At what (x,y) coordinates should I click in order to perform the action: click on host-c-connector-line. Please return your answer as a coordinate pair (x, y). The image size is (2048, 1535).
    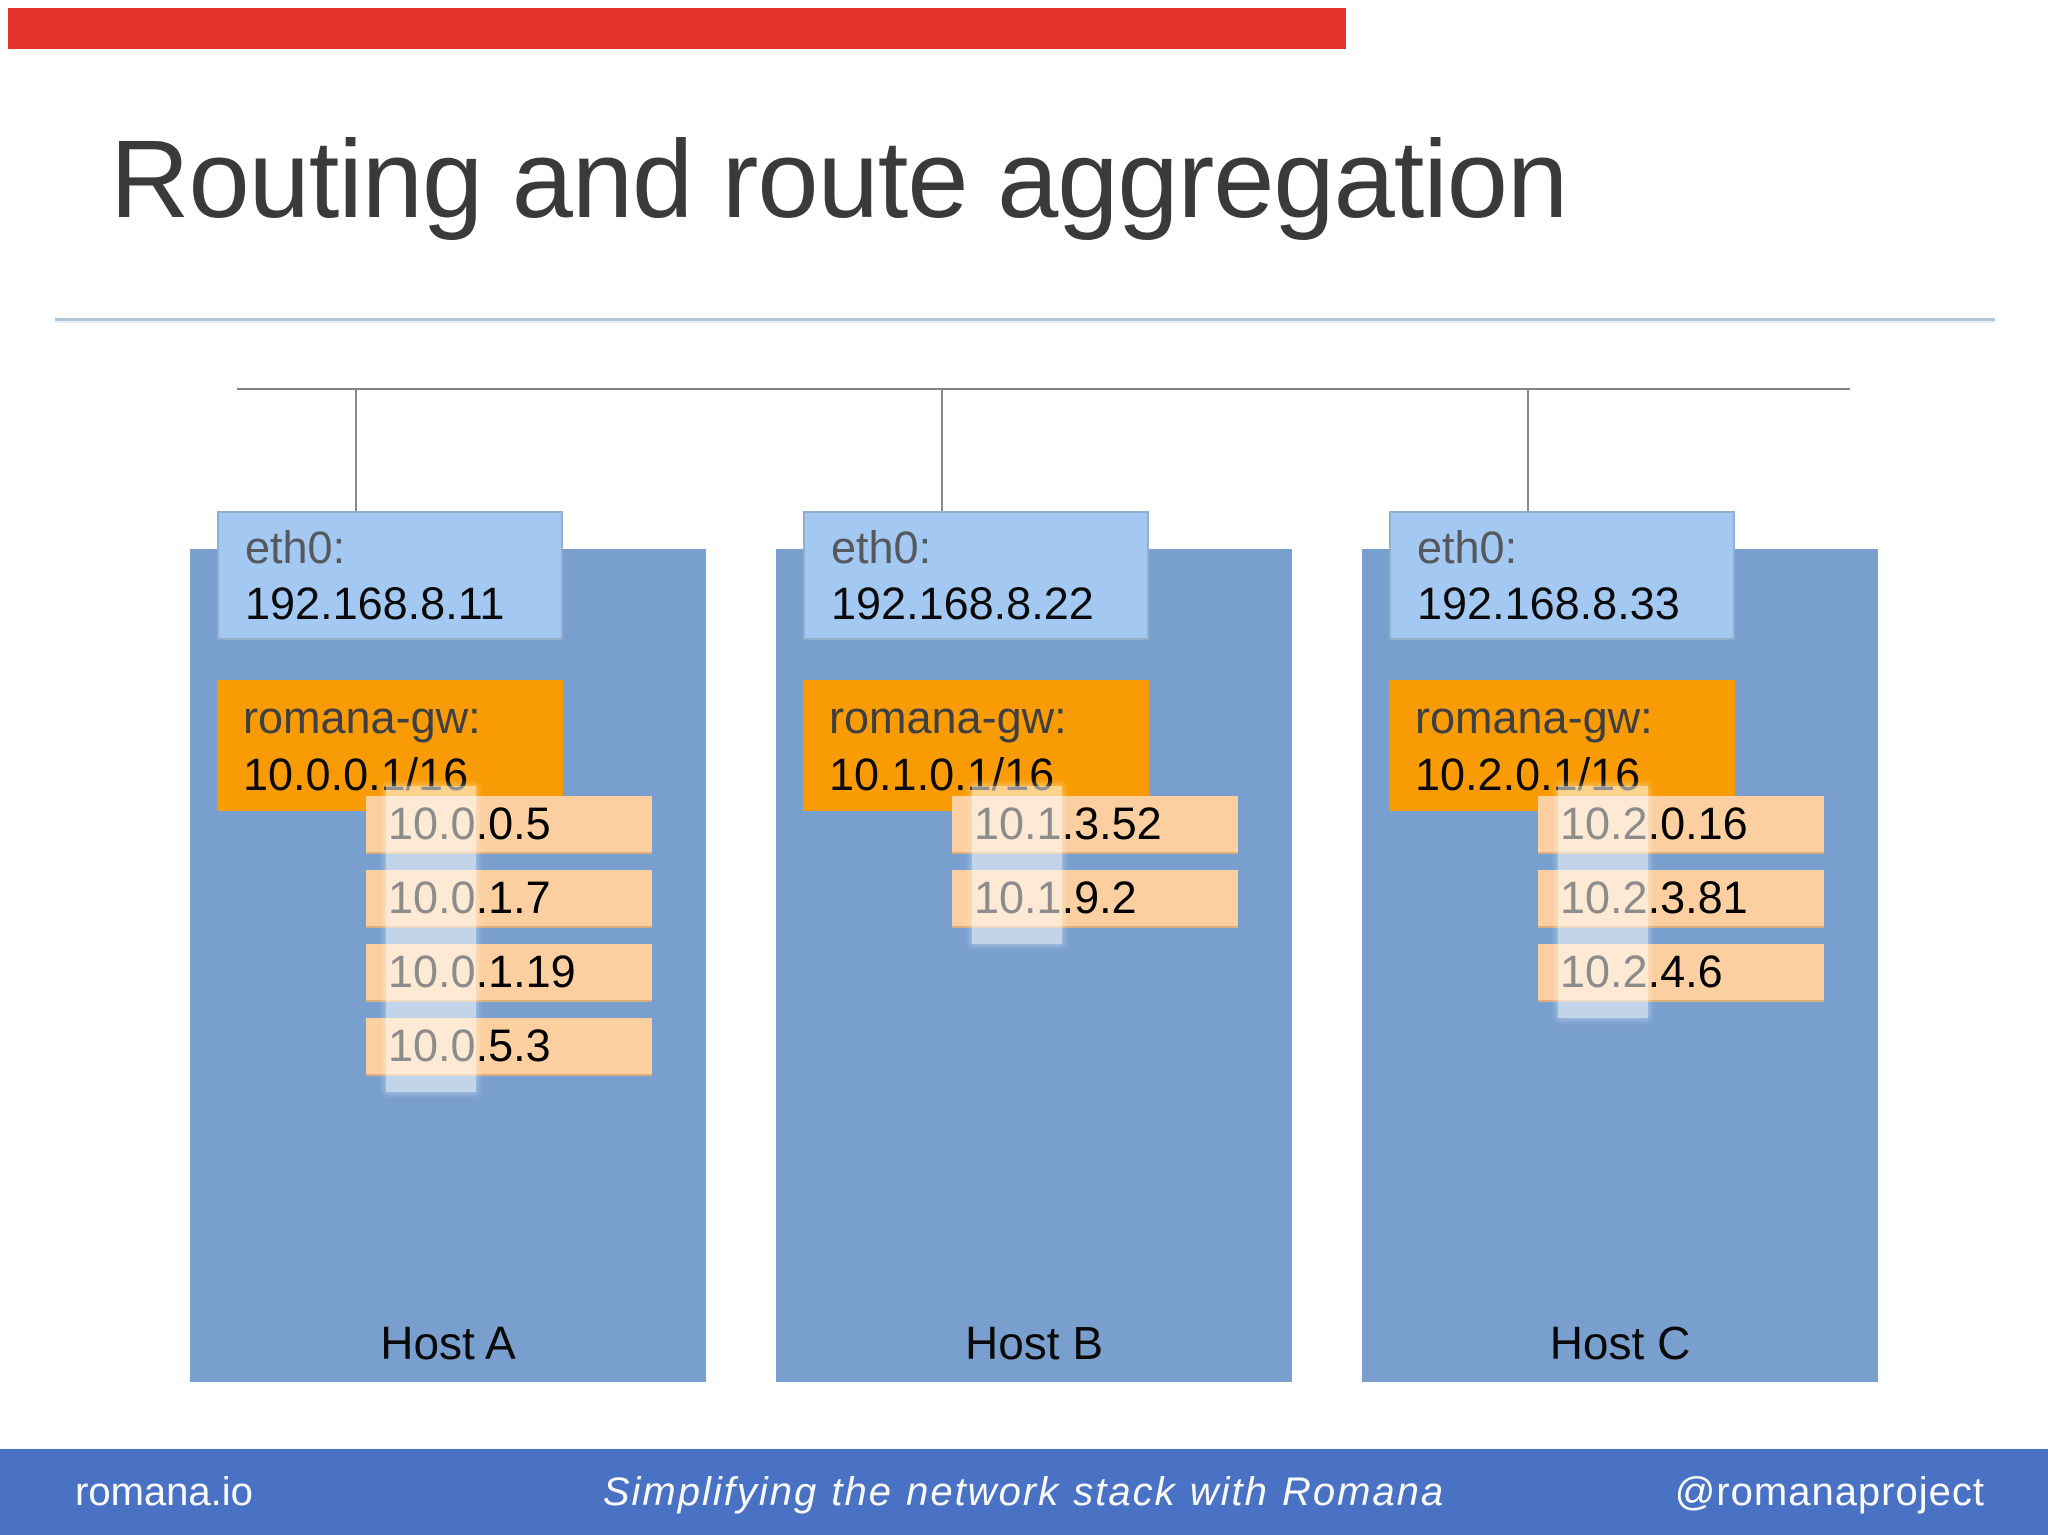
    Looking at the image, I should click on (1528, 450).